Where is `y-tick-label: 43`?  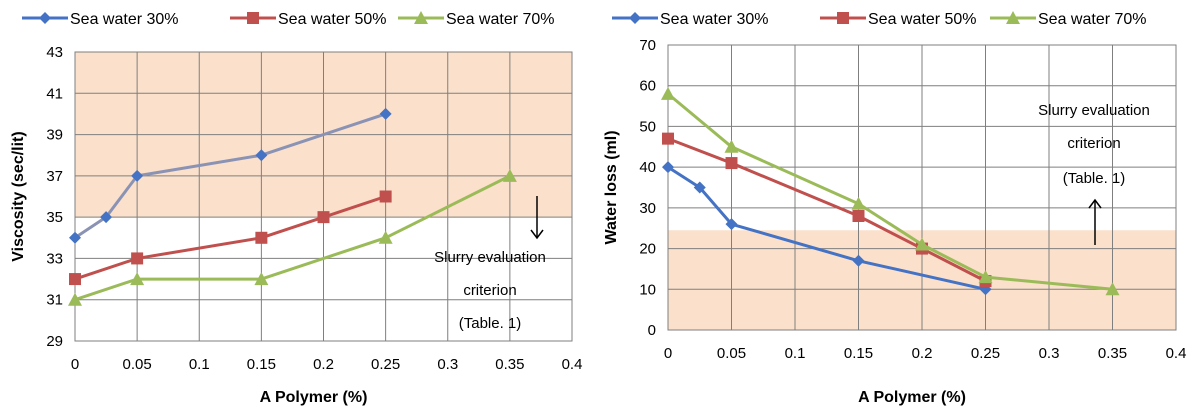 y-tick-label: 43 is located at coordinates (54, 52).